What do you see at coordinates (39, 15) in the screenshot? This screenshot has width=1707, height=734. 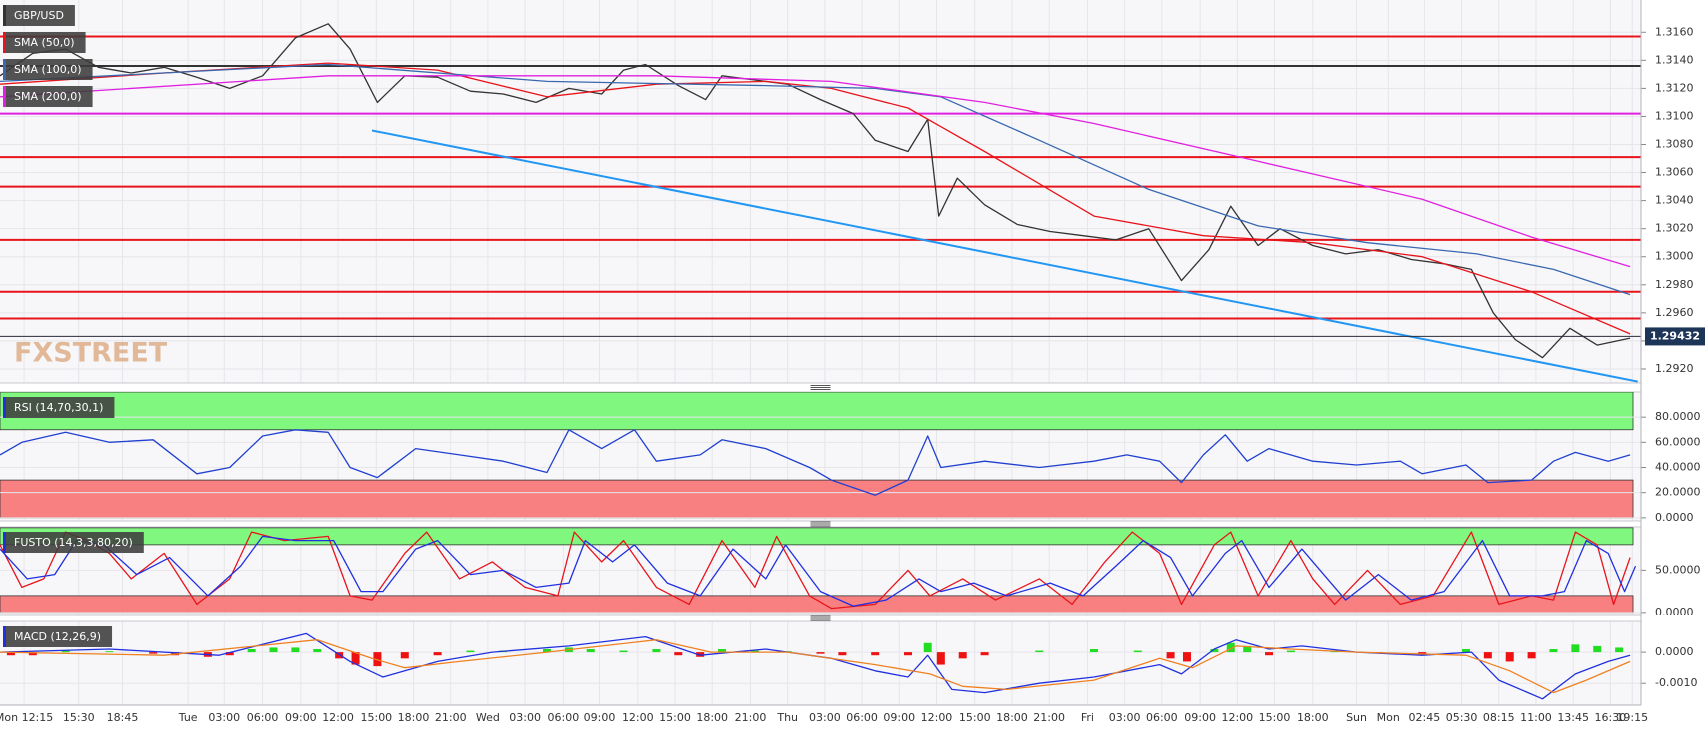 I see `legend-label: GBP/USD` at bounding box center [39, 15].